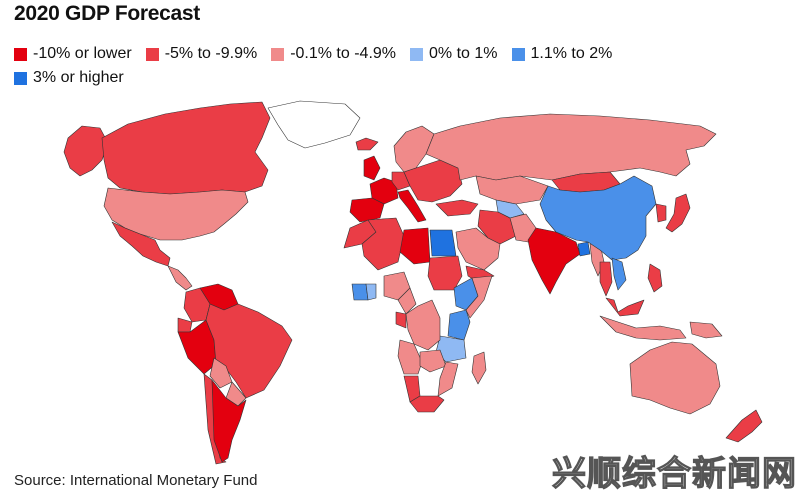 This screenshot has height=495, width=805. I want to click on region-madagascar, so click(479, 368).